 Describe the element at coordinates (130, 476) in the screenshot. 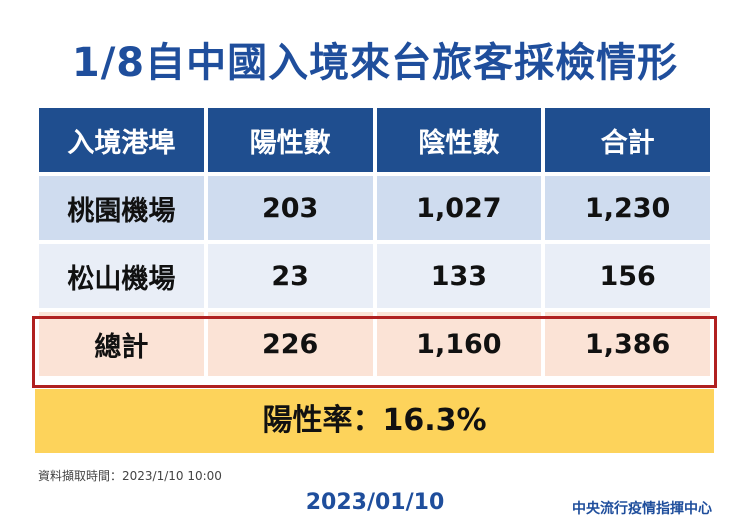

I see `source-note: 資料擷取時間：2023/1/10 10:00` at that location.